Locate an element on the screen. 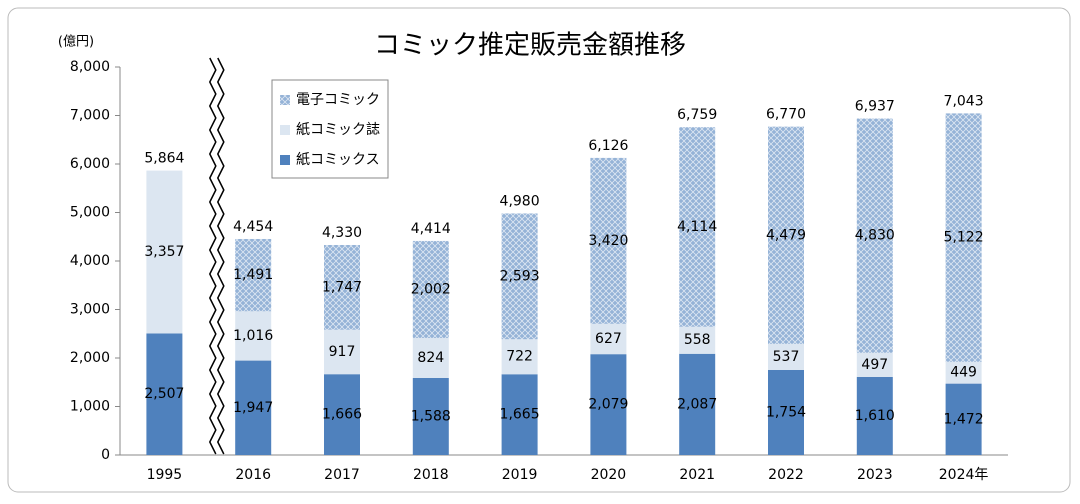  x-tick-label: 2024年 is located at coordinates (964, 475).